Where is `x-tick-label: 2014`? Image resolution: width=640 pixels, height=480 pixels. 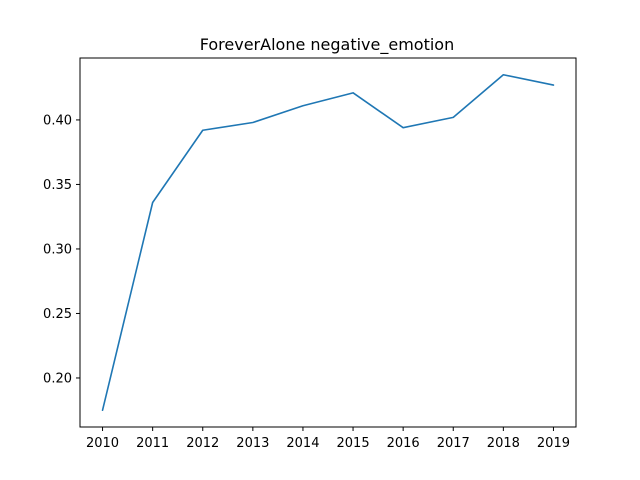
x-tick-label: 2014 is located at coordinates (302, 443).